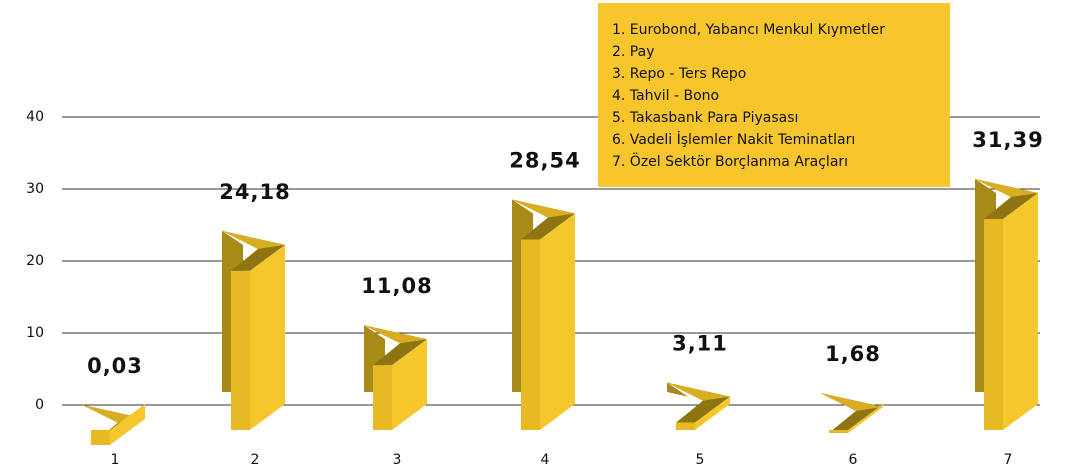  I want to click on x-tick-label: 6, so click(853, 460).